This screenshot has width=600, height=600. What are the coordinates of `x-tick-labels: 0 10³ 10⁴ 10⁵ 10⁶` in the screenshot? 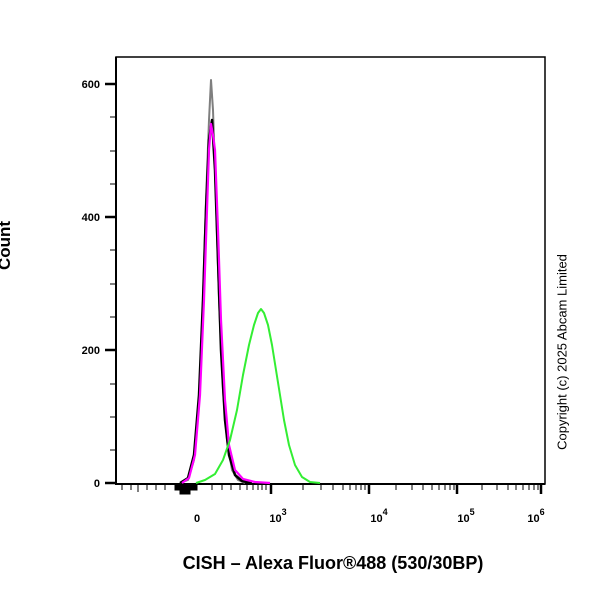 It's located at (369, 516).